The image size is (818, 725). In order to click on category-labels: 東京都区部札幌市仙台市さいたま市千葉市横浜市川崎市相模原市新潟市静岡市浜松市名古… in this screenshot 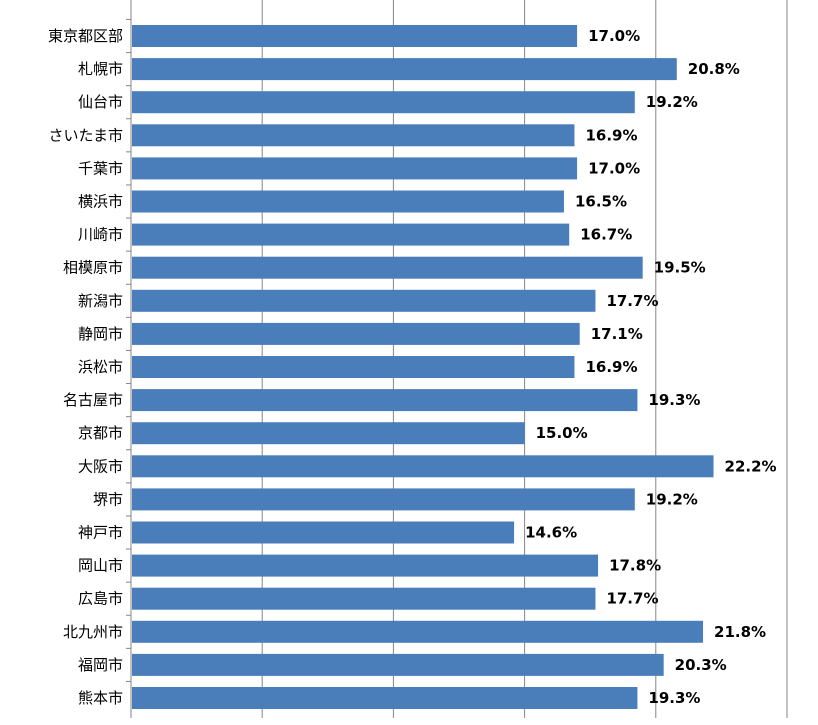, I will do `click(85, 367)`.